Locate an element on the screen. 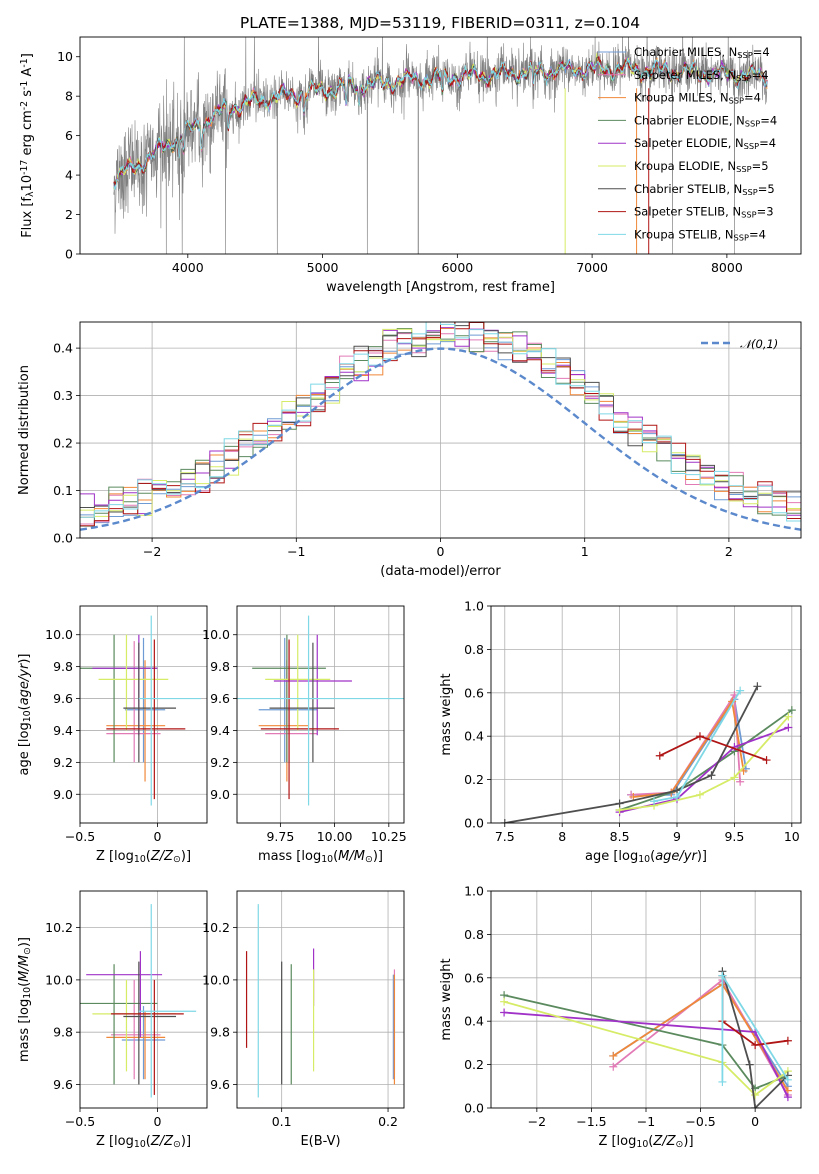 This screenshot has width=819, height=1174. spectrum-ytick-label: 0 is located at coordinates (69, 254).